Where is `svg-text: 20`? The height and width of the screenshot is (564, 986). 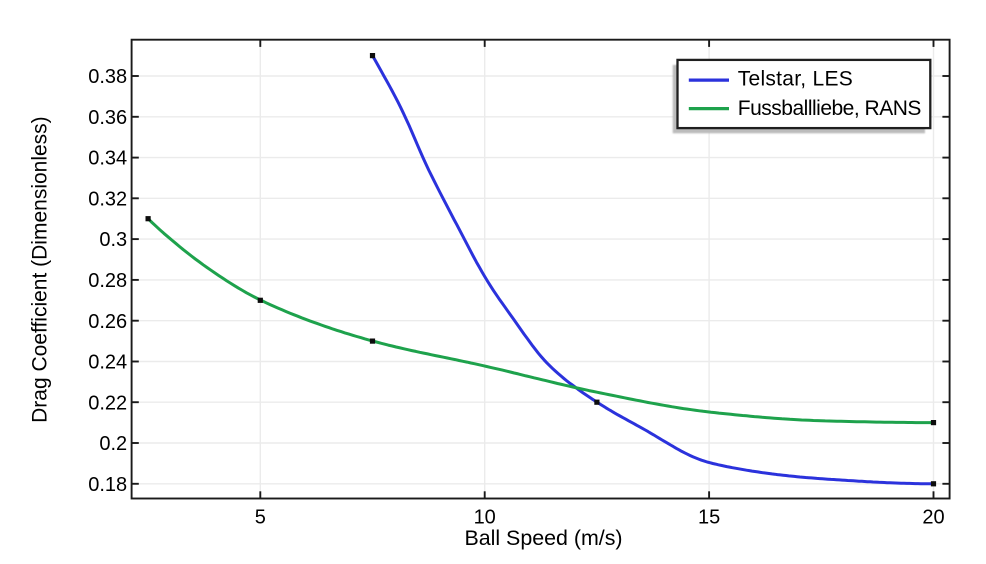
svg-text: 20 is located at coordinates (933, 518).